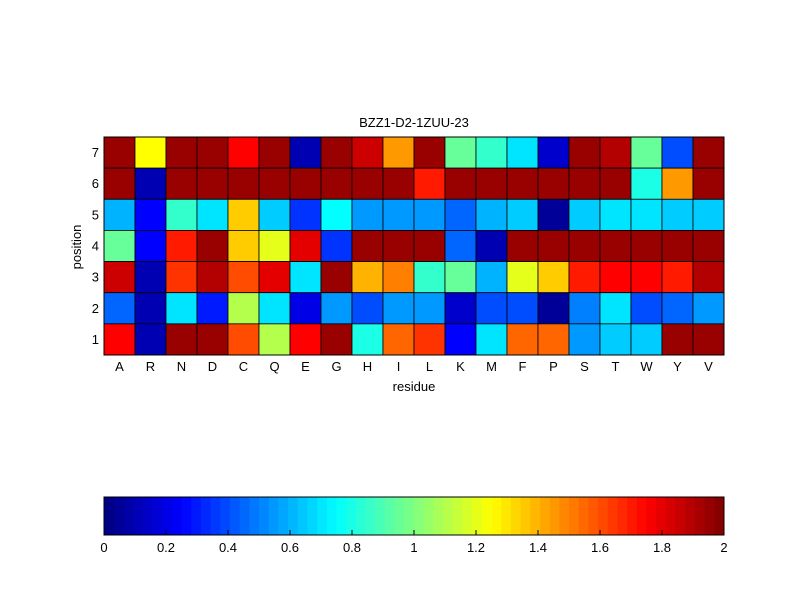 The width and height of the screenshot is (800, 605). Describe the element at coordinates (491, 366) in the screenshot. I see `x-tick-label: M` at that location.